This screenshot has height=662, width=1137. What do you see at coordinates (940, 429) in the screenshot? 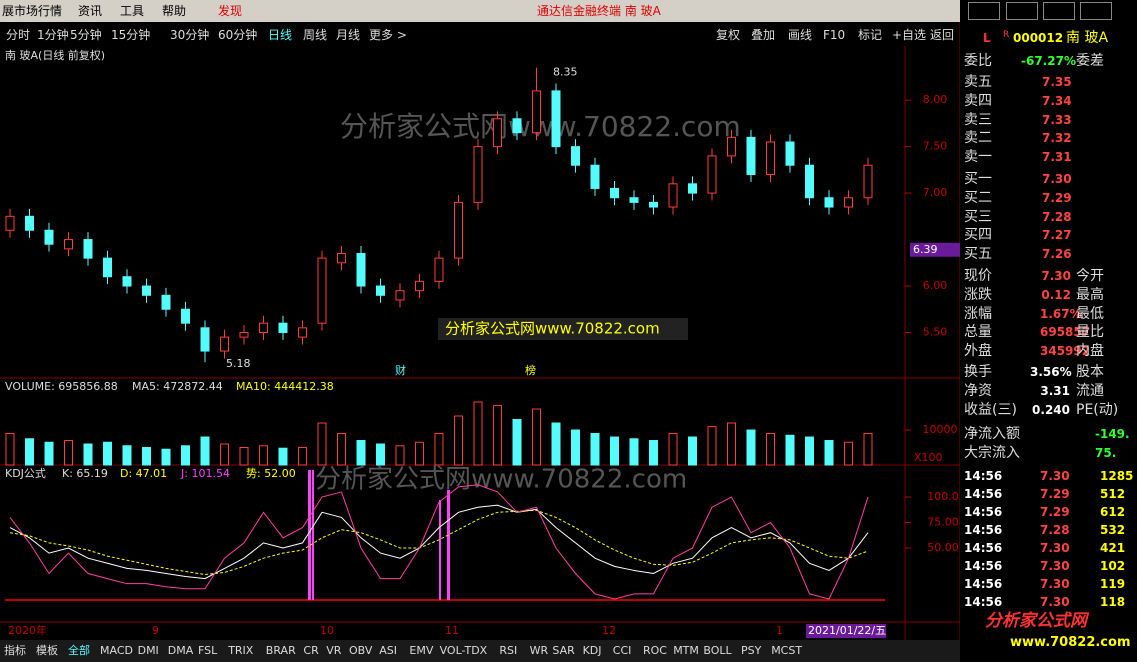
I see `y-tick-label: 10000` at bounding box center [940, 429].